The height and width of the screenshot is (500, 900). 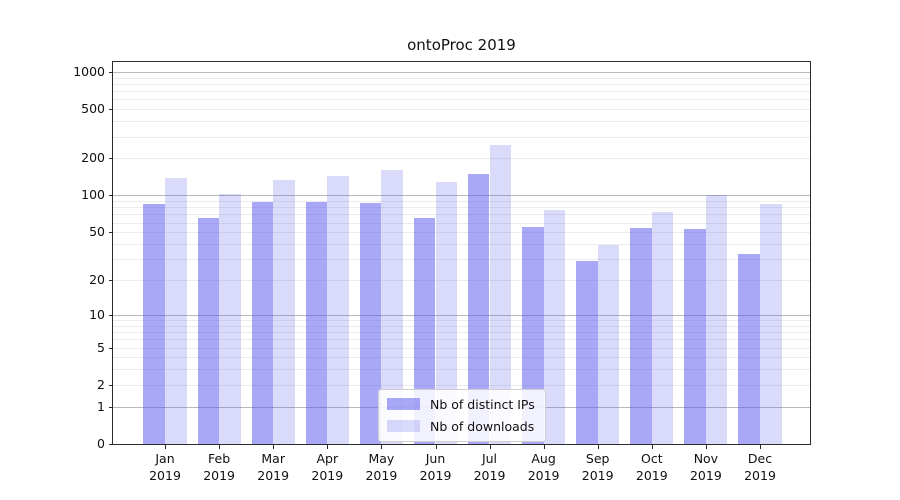 I want to click on bar-downloads-sep, so click(x=608, y=344).